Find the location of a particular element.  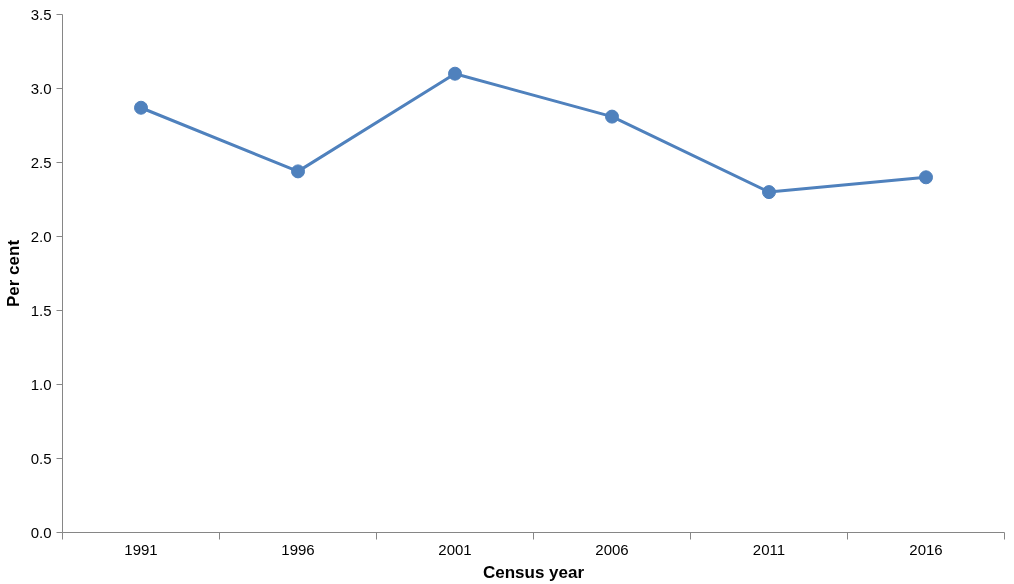

x-tick-label: 1991 is located at coordinates (141, 549).